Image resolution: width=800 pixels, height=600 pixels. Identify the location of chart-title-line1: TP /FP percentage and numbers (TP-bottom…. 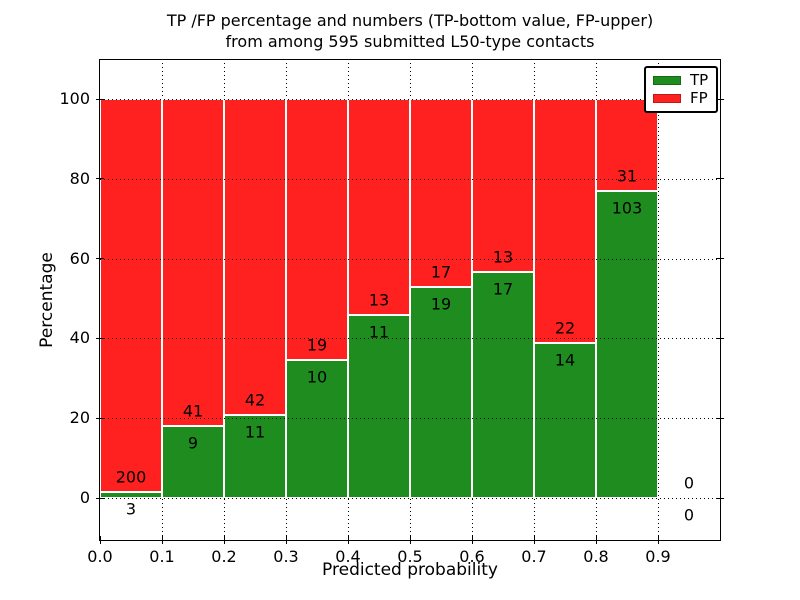
(410, 20).